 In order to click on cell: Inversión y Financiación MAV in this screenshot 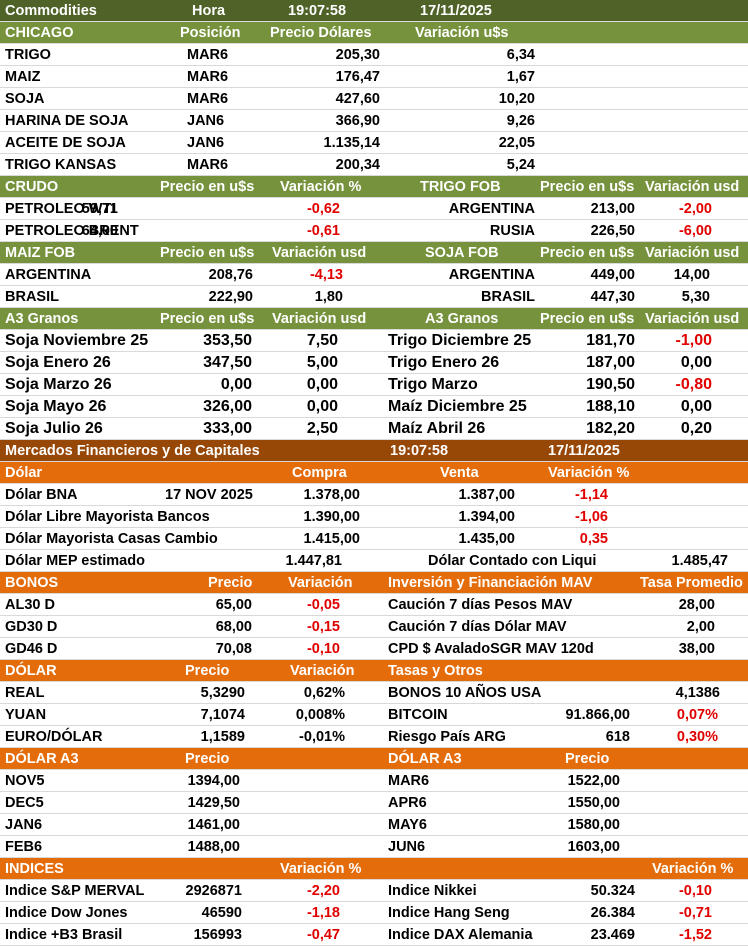, I will do `click(490, 583)`.